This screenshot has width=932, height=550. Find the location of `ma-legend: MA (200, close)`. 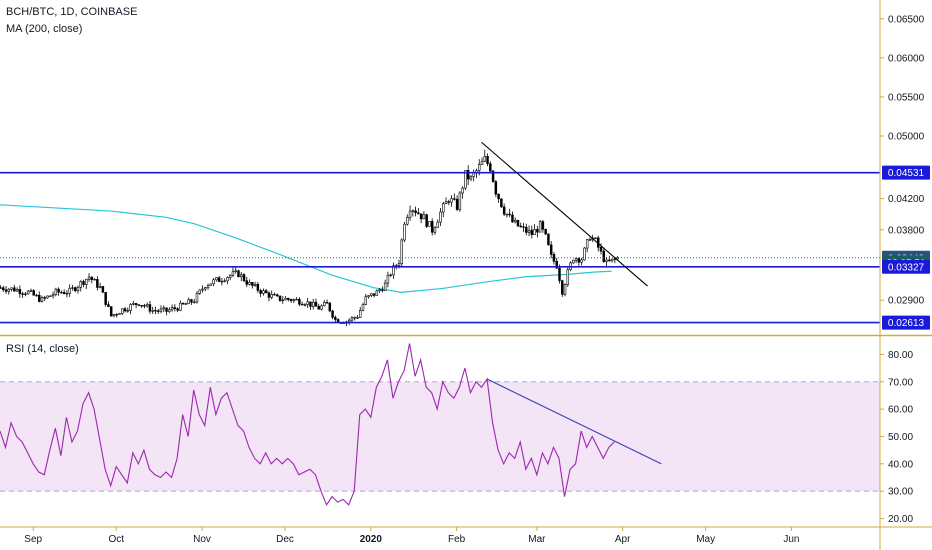

ma-legend: MA (200, close) is located at coordinates (44, 29).